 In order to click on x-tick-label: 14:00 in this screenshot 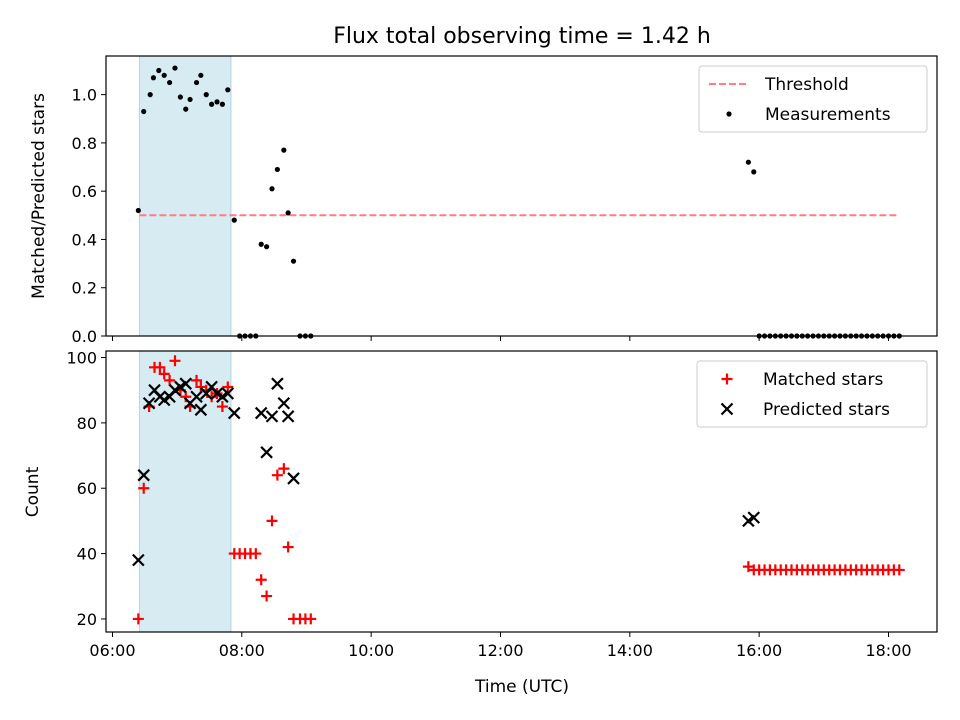, I will do `click(630, 650)`.